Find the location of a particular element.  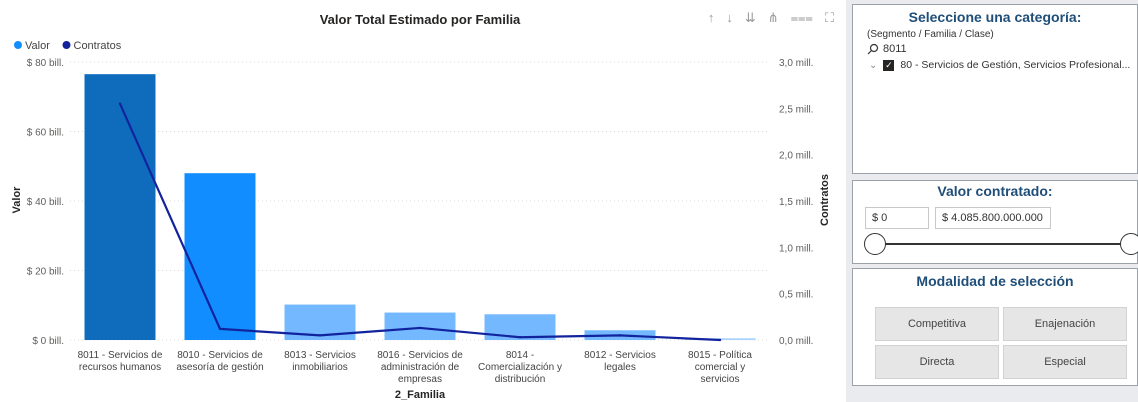

x-tick-label: 8012 - Servicios is located at coordinates (620, 355).